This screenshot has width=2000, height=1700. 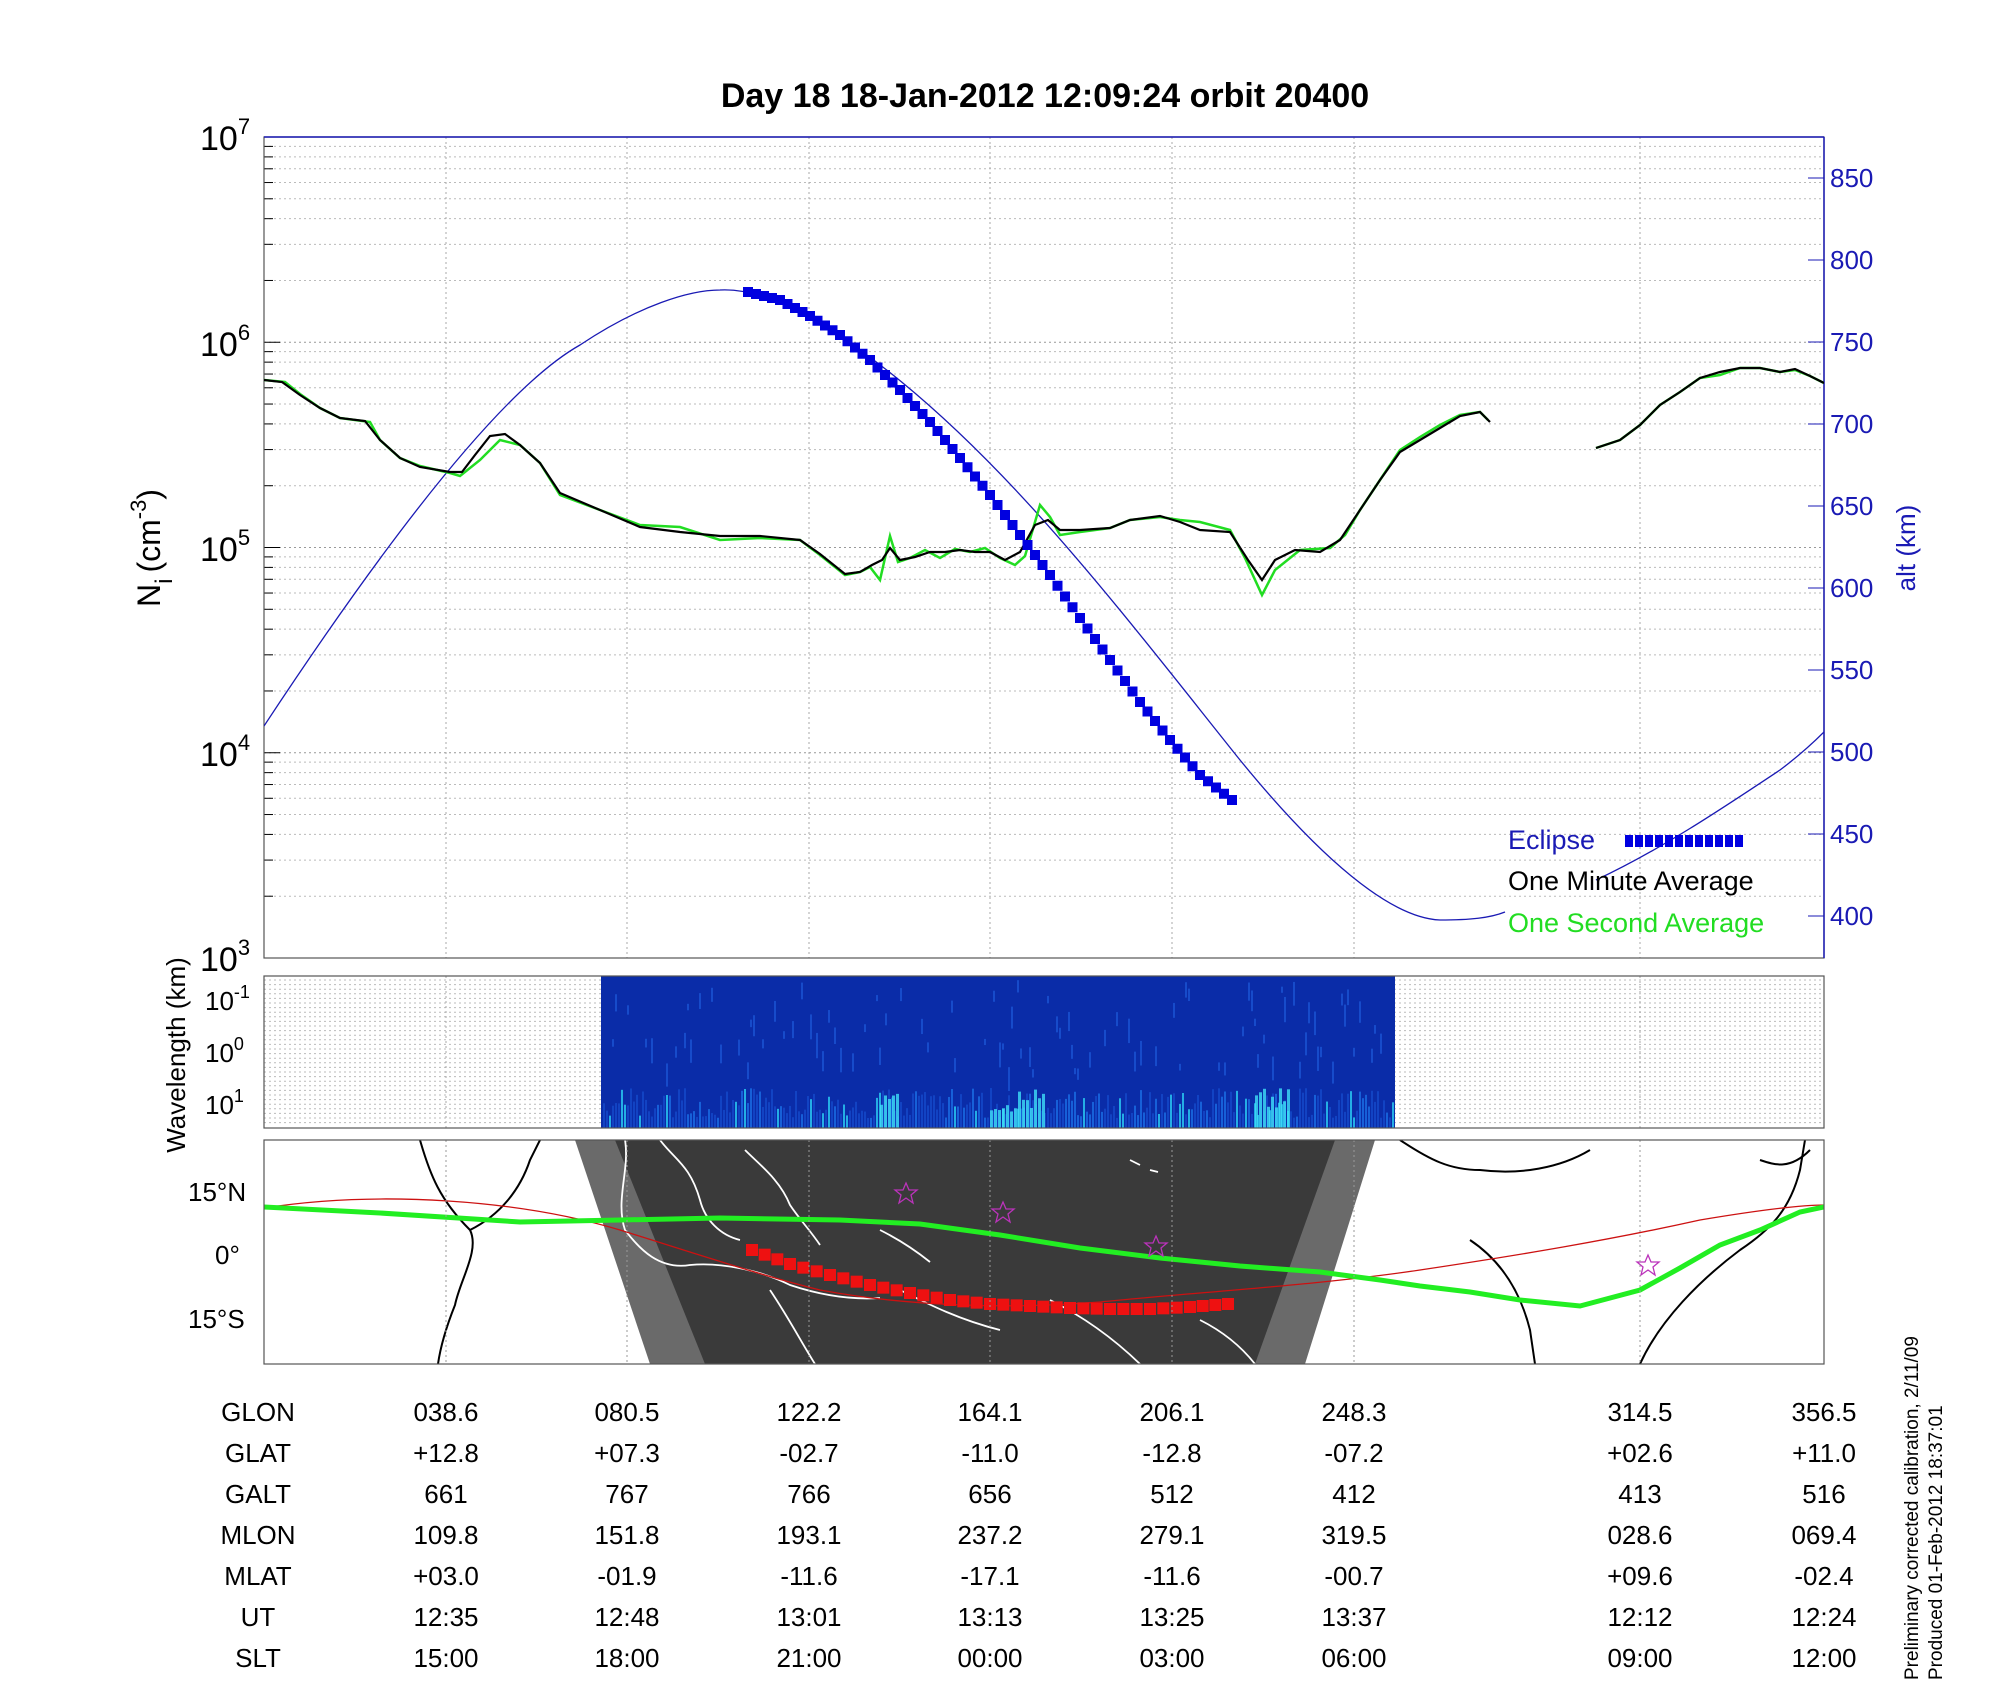 What do you see at coordinates (975, 1252) in the screenshot?
I see `night-region` at bounding box center [975, 1252].